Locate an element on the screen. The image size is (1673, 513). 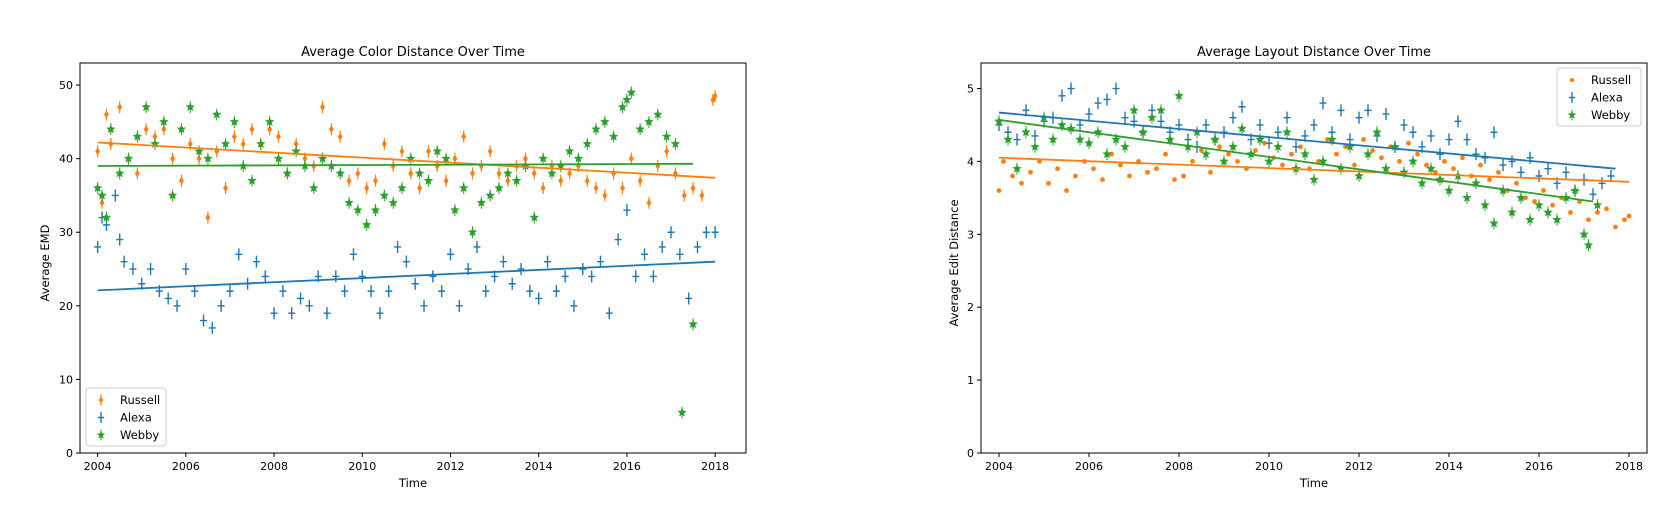
series-layer is located at coordinates (1313, 167).